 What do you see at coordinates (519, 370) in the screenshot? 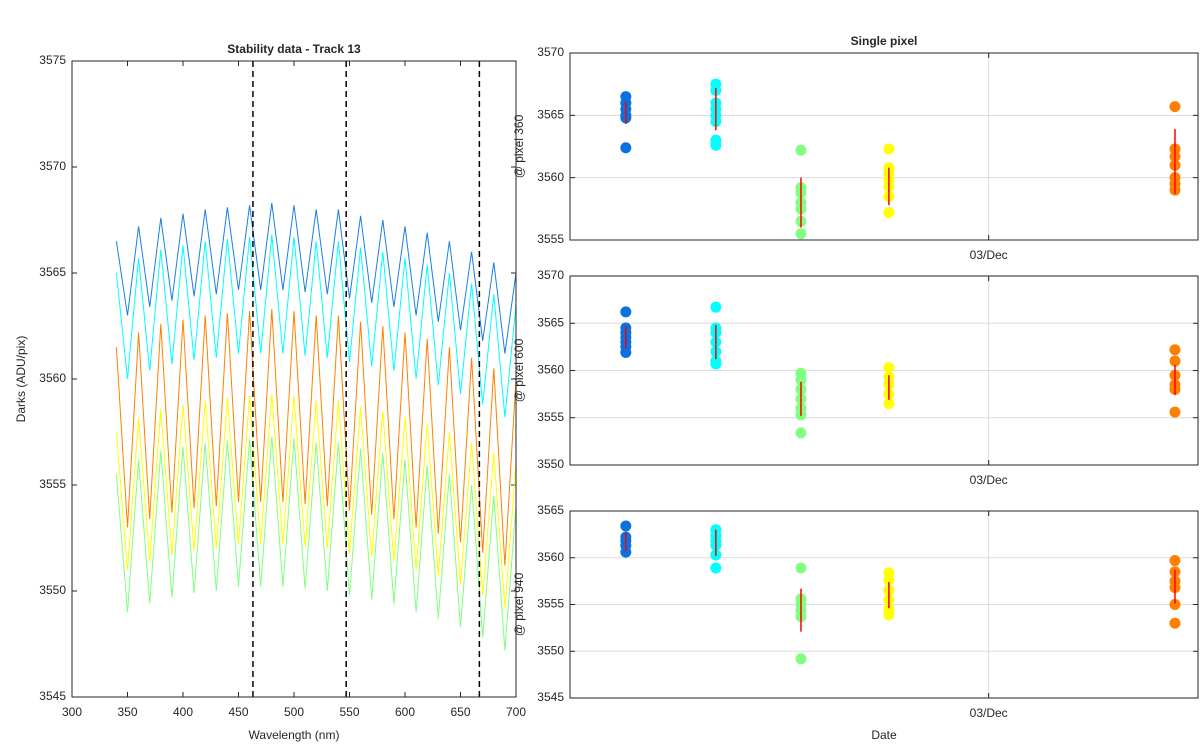
I see `y-axis-label: @ pixel 600` at bounding box center [519, 370].